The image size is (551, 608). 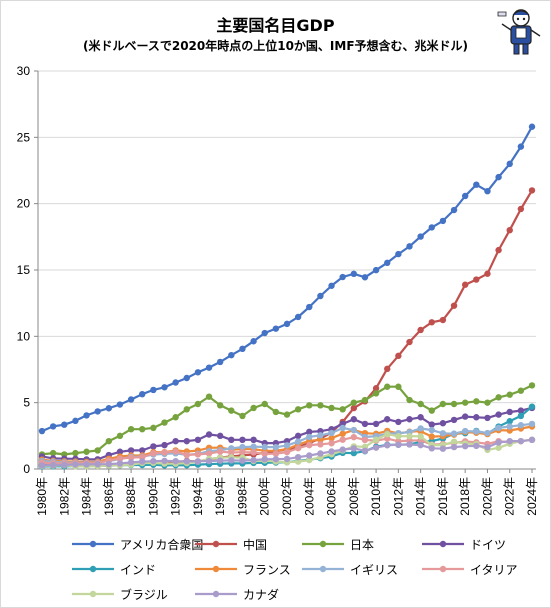 What do you see at coordinates (138, 570) in the screenshot?
I see `legend-label: インド` at bounding box center [138, 570].